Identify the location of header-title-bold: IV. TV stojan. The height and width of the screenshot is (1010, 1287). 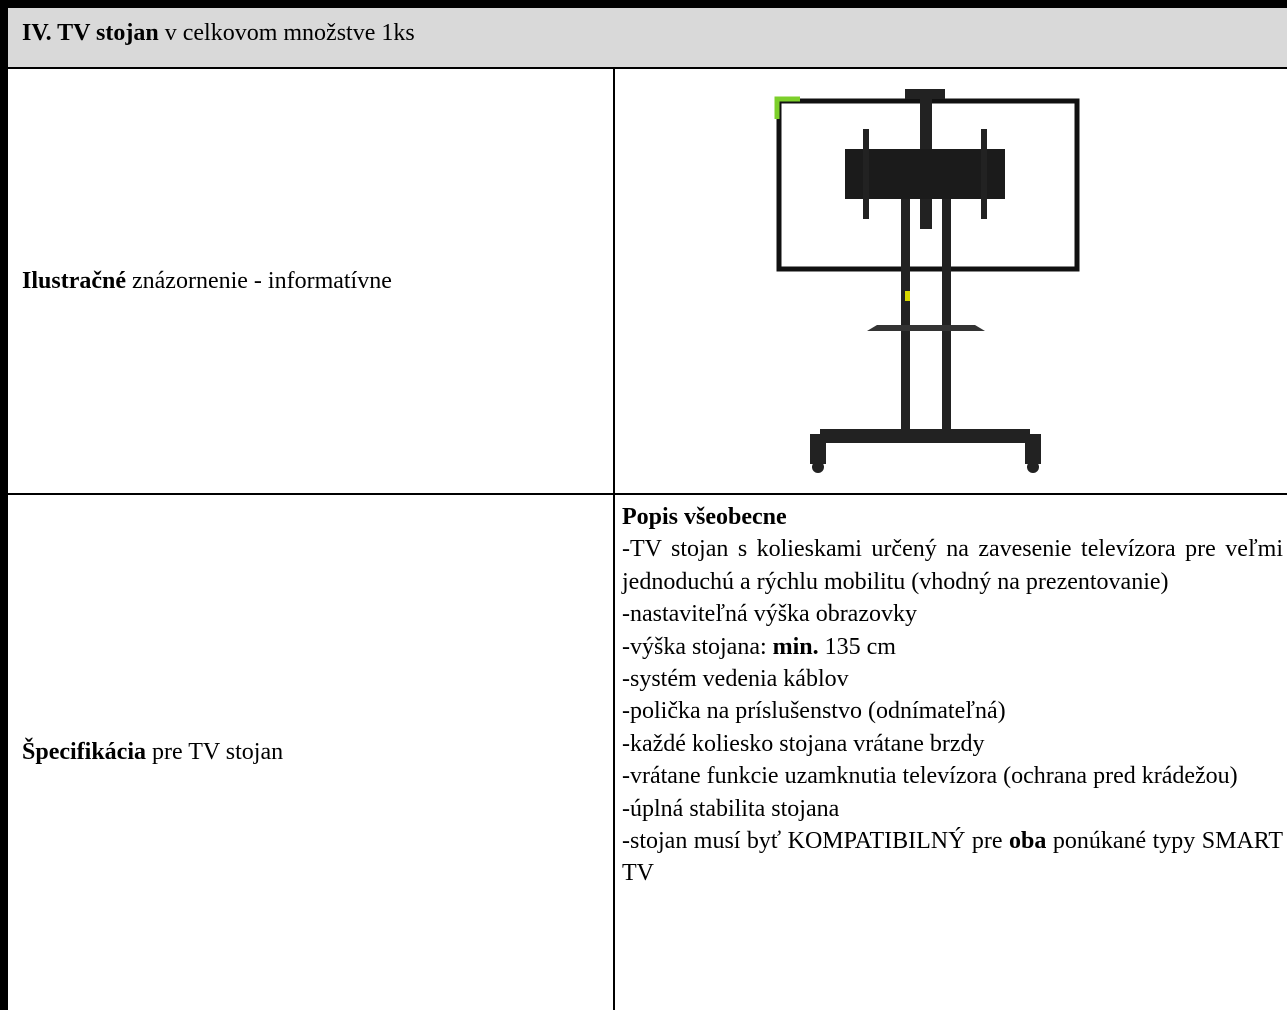
(90, 33).